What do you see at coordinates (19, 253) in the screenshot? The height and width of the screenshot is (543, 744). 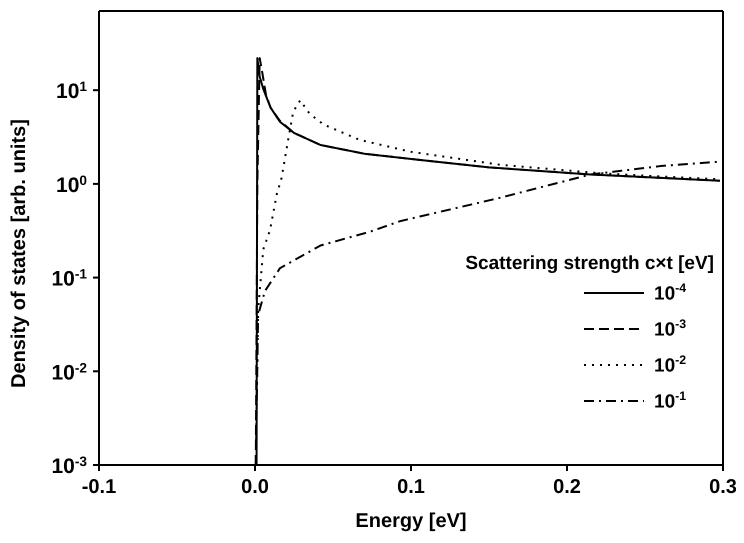 I see `y-axis-title: Density of states [arb. units]` at bounding box center [19, 253].